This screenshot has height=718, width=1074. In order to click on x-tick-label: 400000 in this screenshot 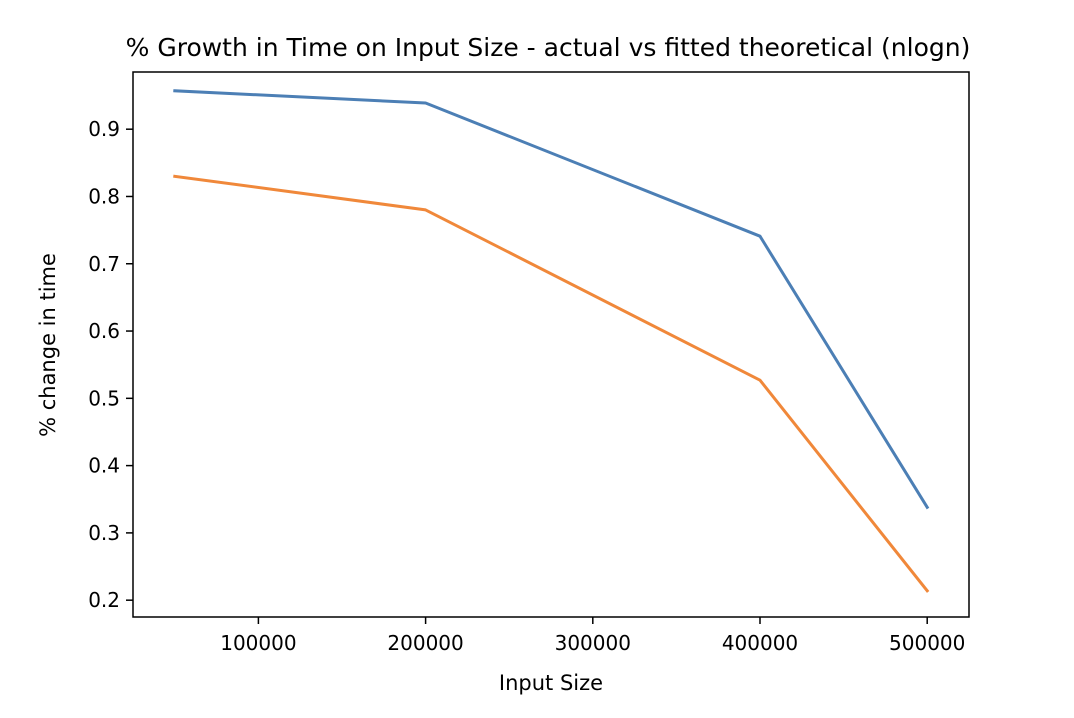, I will do `click(760, 643)`.